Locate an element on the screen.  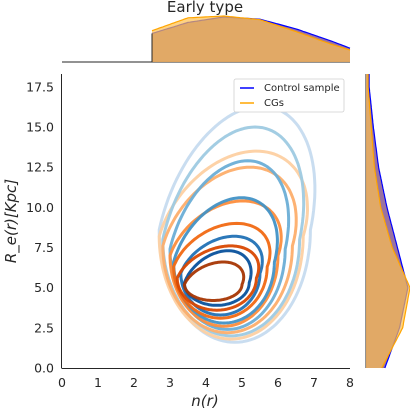
x-tick-label: 2 is located at coordinates (134, 382).